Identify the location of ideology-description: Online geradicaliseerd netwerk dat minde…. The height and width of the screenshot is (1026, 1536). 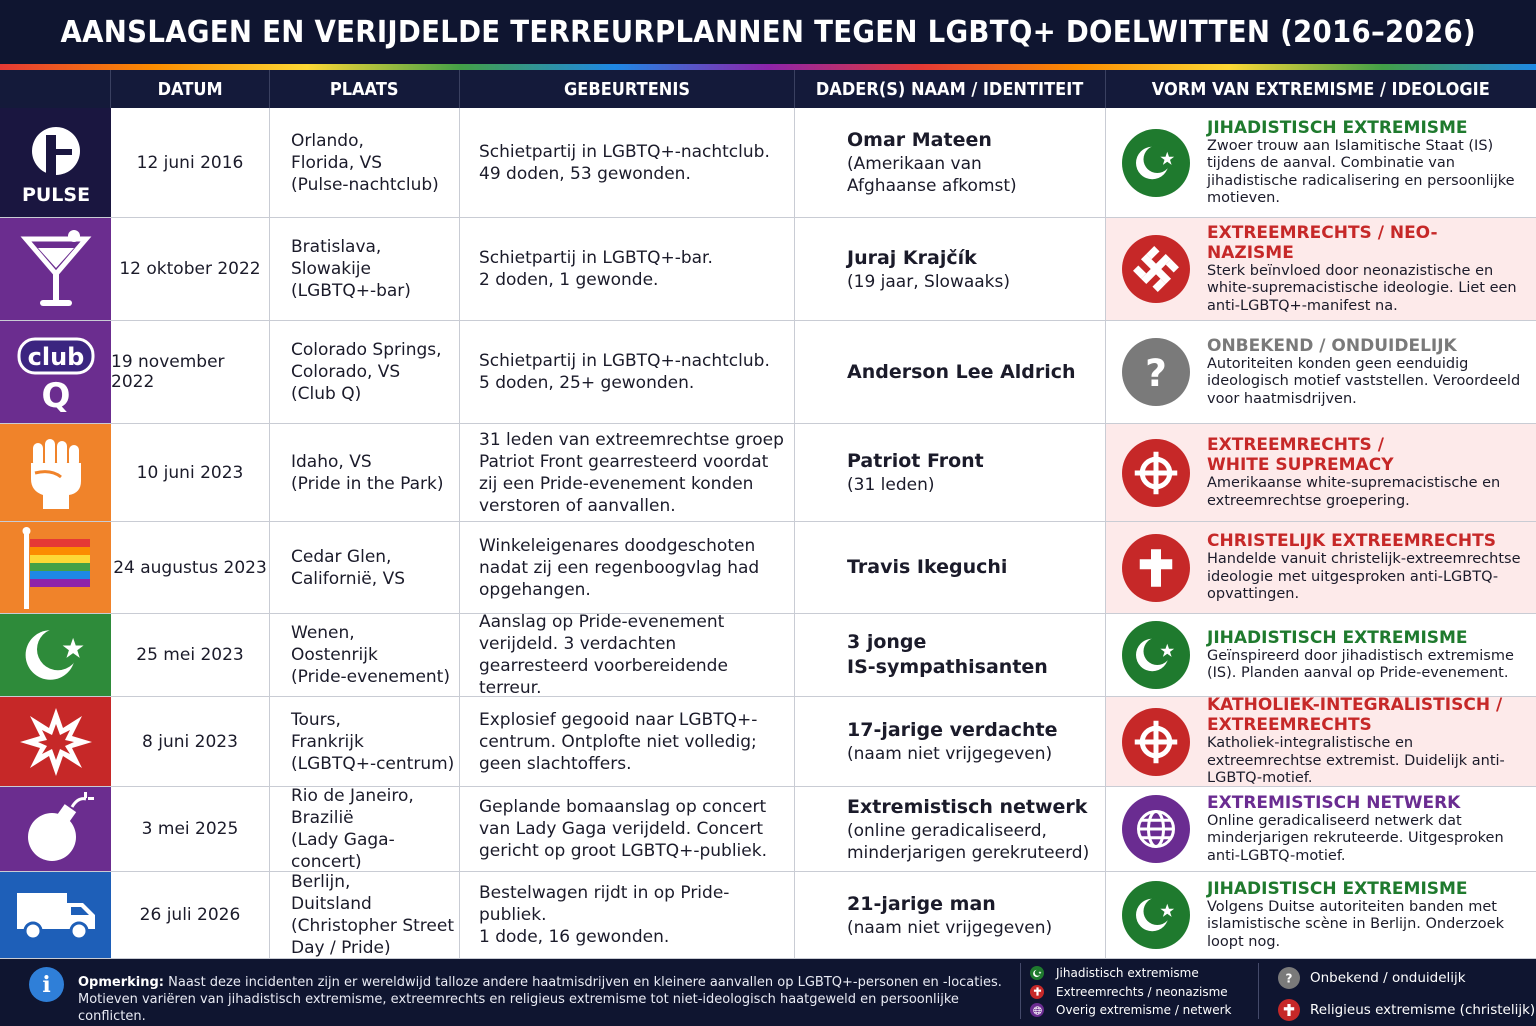
(1355, 838).